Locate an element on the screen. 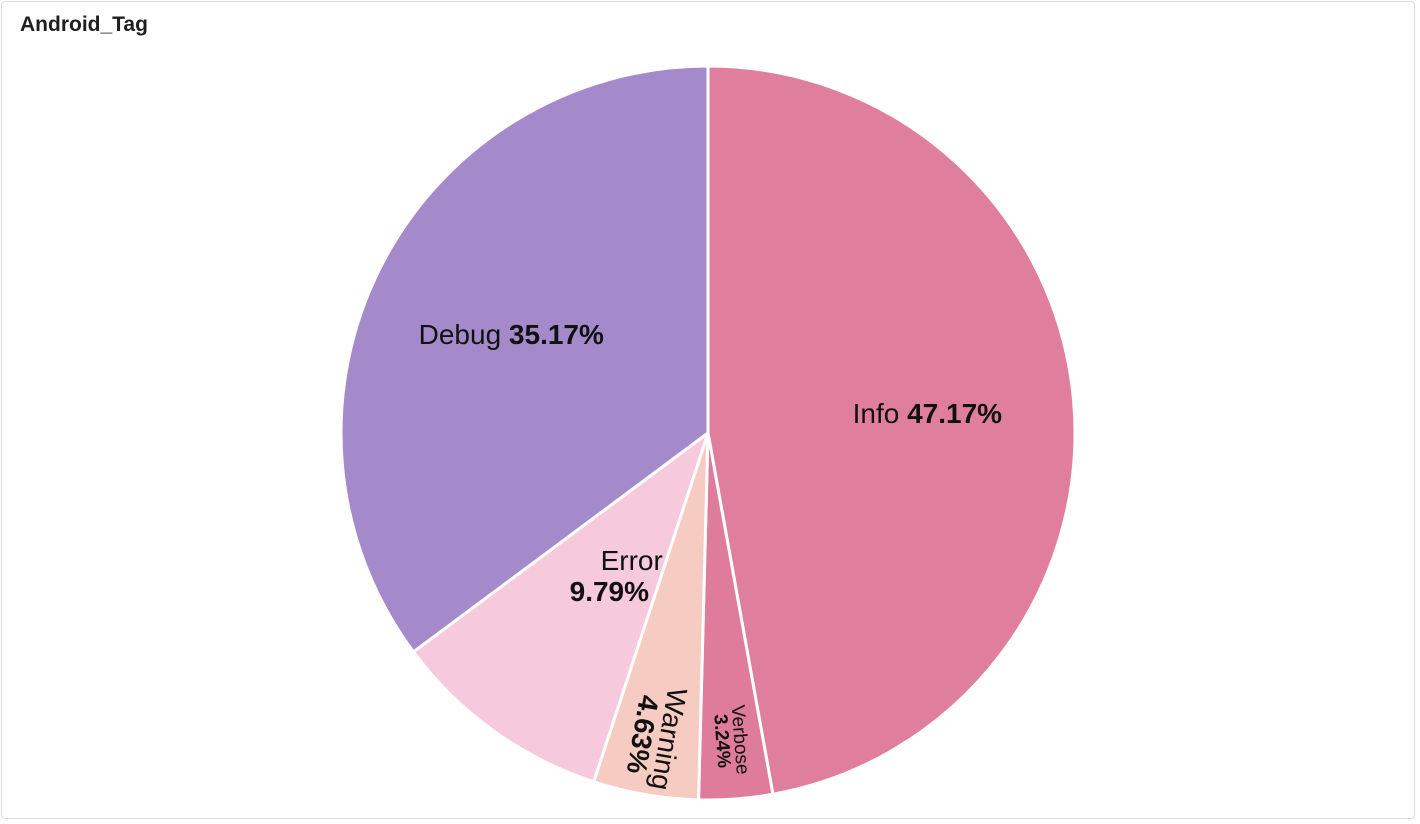 Image resolution: width=1420 pixels, height=824 pixels. slice-percentage: 35.17% is located at coordinates (556, 334).